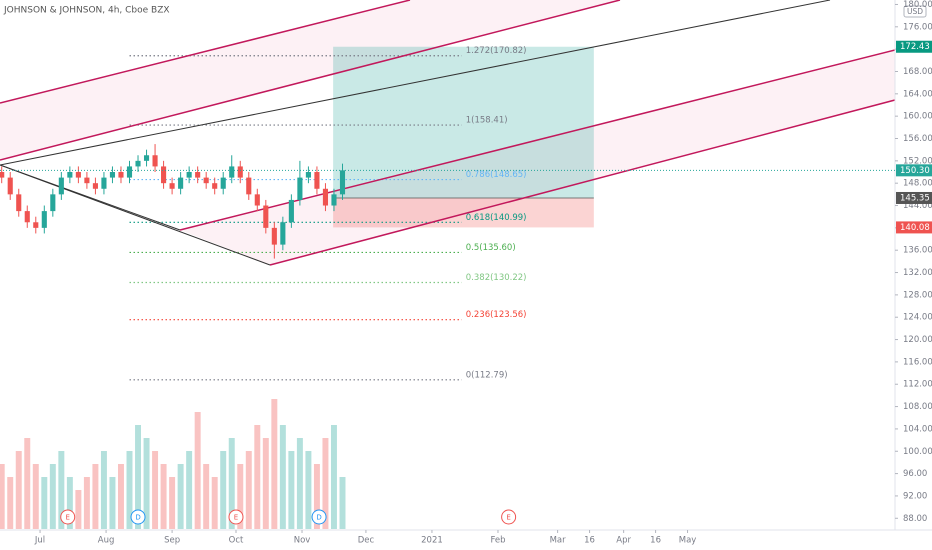 This screenshot has width=932, height=550. I want to click on x-tick-label: Dec, so click(366, 541).